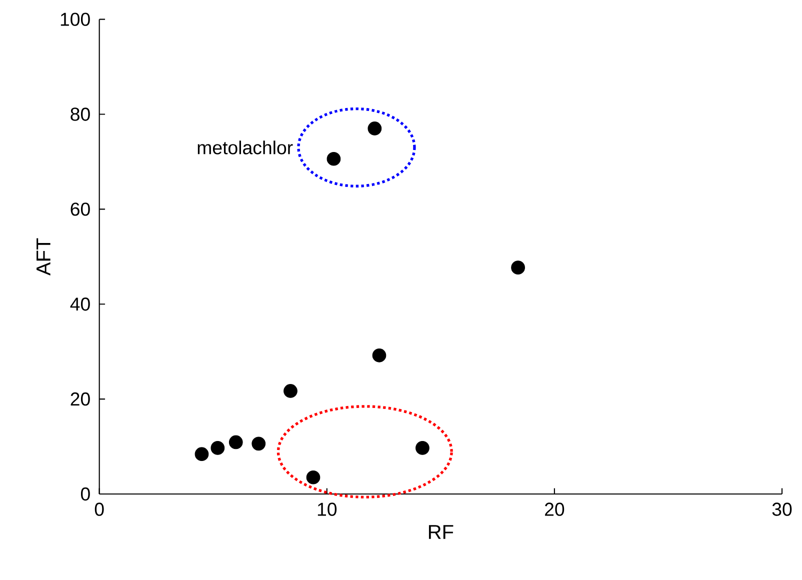  Describe the element at coordinates (80, 304) in the screenshot. I see `y-tick-label: 40` at that location.